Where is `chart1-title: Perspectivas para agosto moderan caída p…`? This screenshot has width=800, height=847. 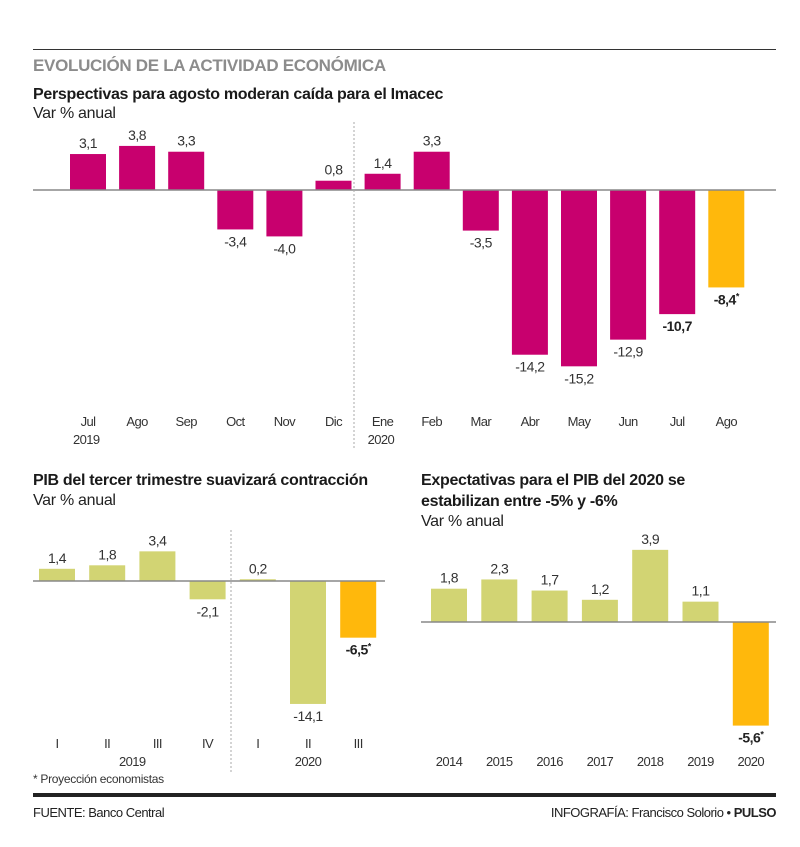
chart1-title: Perspectivas para agosto moderan caída p… is located at coordinates (238, 94).